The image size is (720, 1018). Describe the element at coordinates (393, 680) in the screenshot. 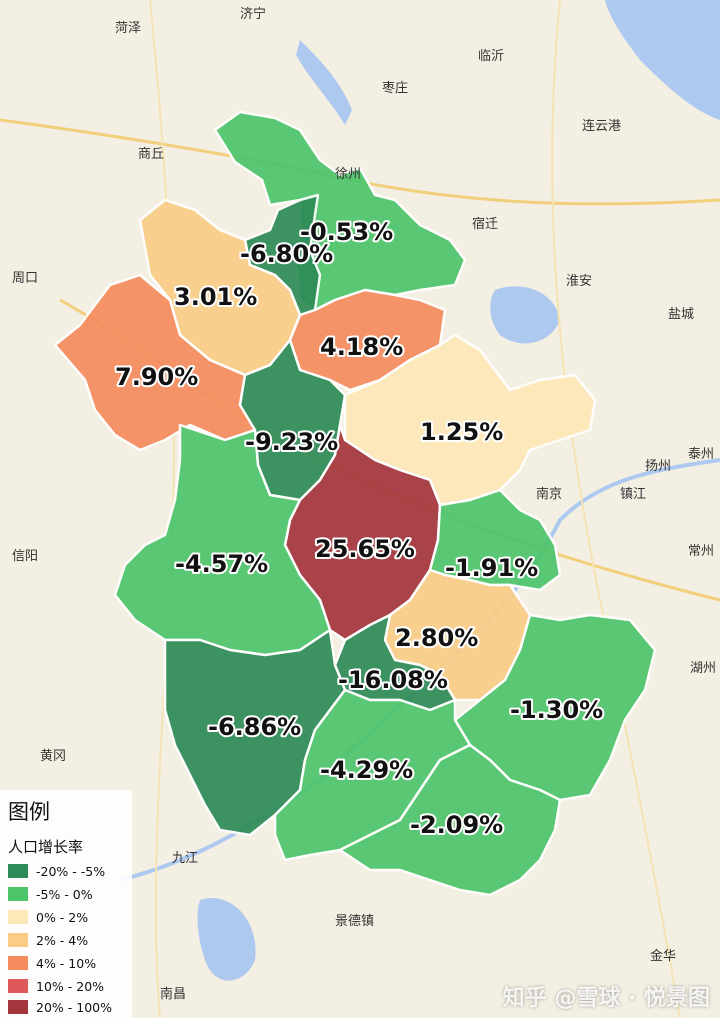

I see `region-value-label-tongling: -16.08%` at that location.